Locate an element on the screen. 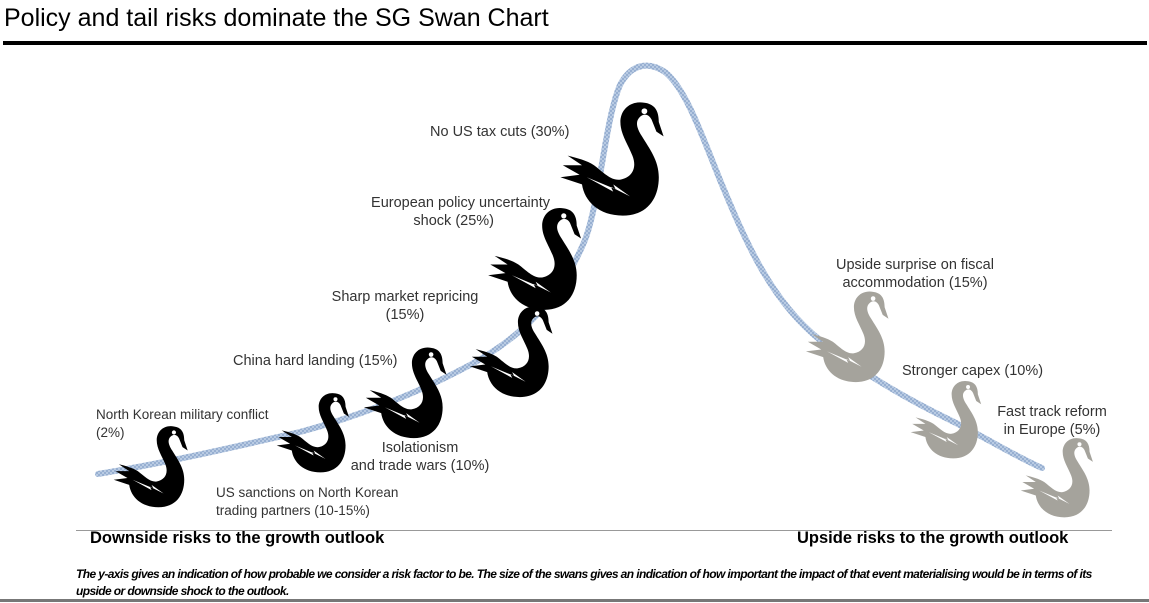  label-north-korea: North Korean military conflict (2%) is located at coordinates (182, 424).